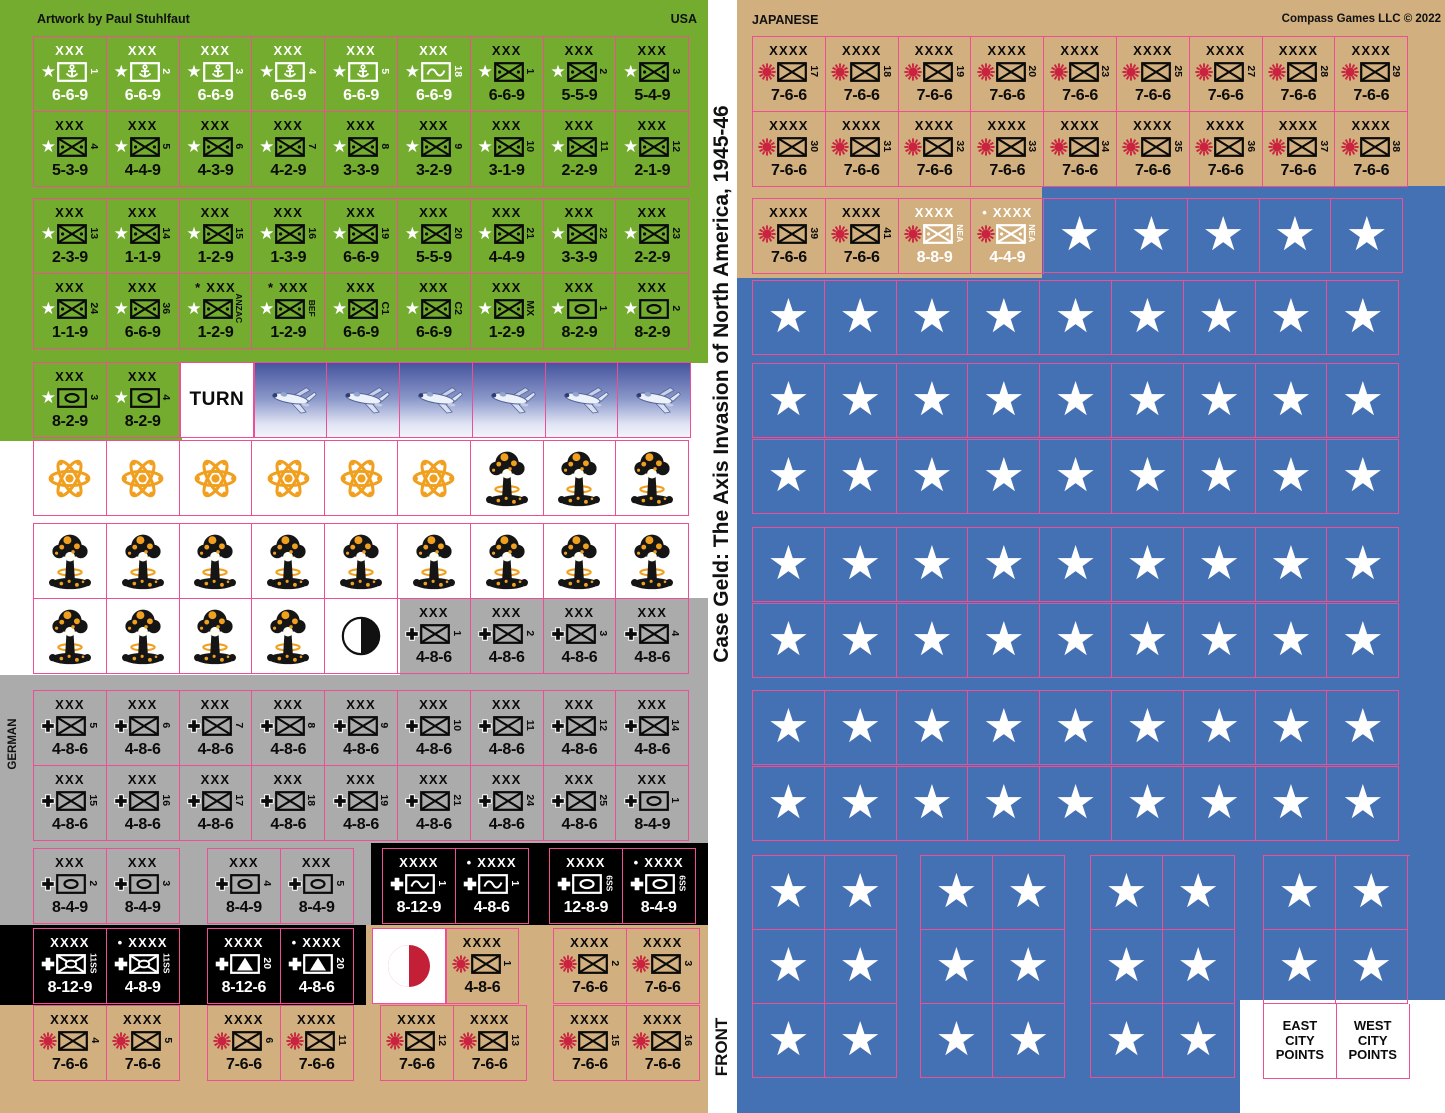 This screenshot has width=1445, height=1113. Describe the element at coordinates (419, 886) in the screenshot. I see `counter-german-1: XXXX 1 8-12-9` at that location.